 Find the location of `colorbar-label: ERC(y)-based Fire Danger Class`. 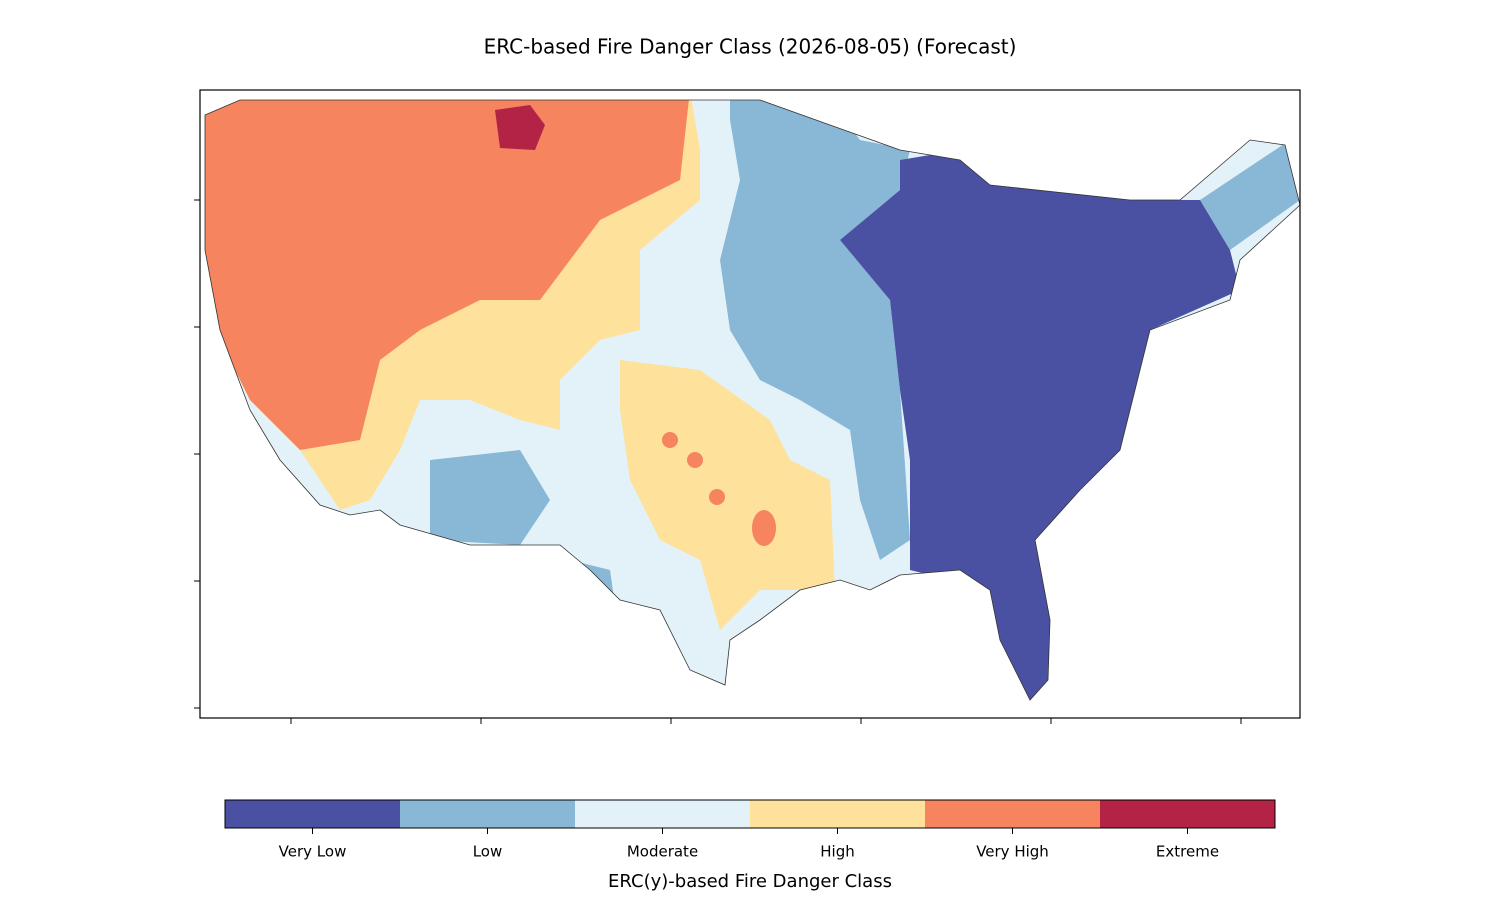

colorbar-label: ERC(y)-based Fire Danger Class is located at coordinates (750, 881).